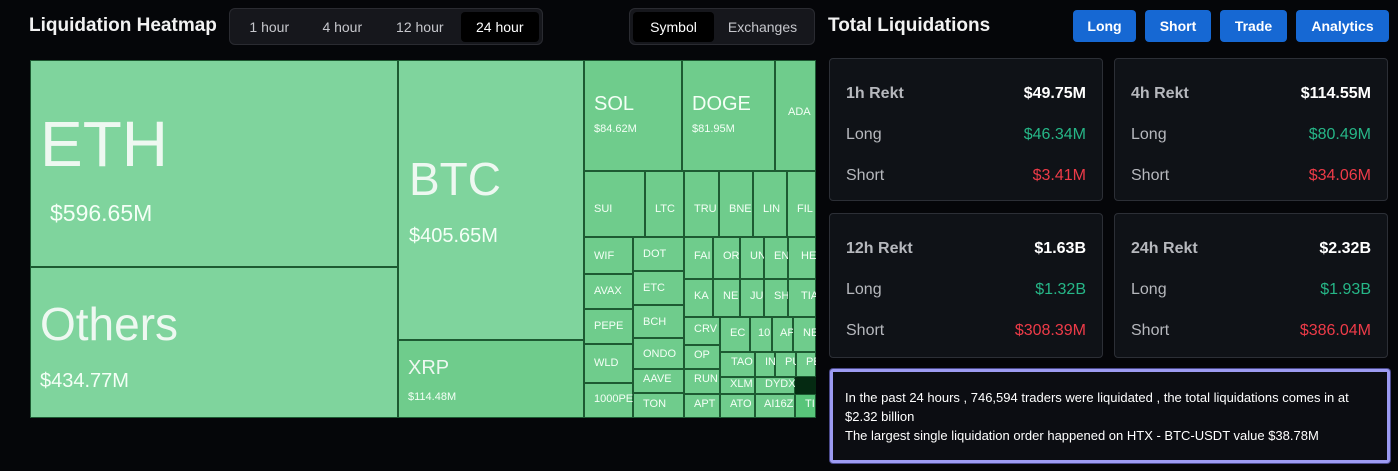 The width and height of the screenshot is (1398, 471). Describe the element at coordinates (770, 204) in the screenshot. I see `treemap-tile-lin: LIN` at that location.